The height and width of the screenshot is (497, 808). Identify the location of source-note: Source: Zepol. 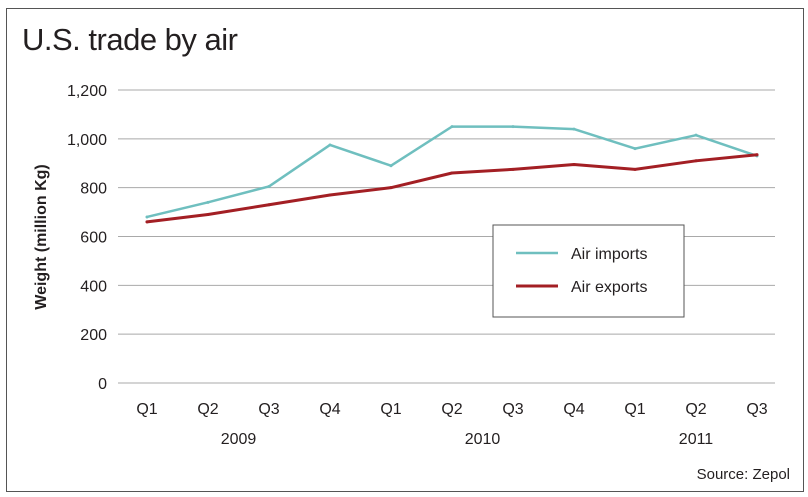
(743, 474).